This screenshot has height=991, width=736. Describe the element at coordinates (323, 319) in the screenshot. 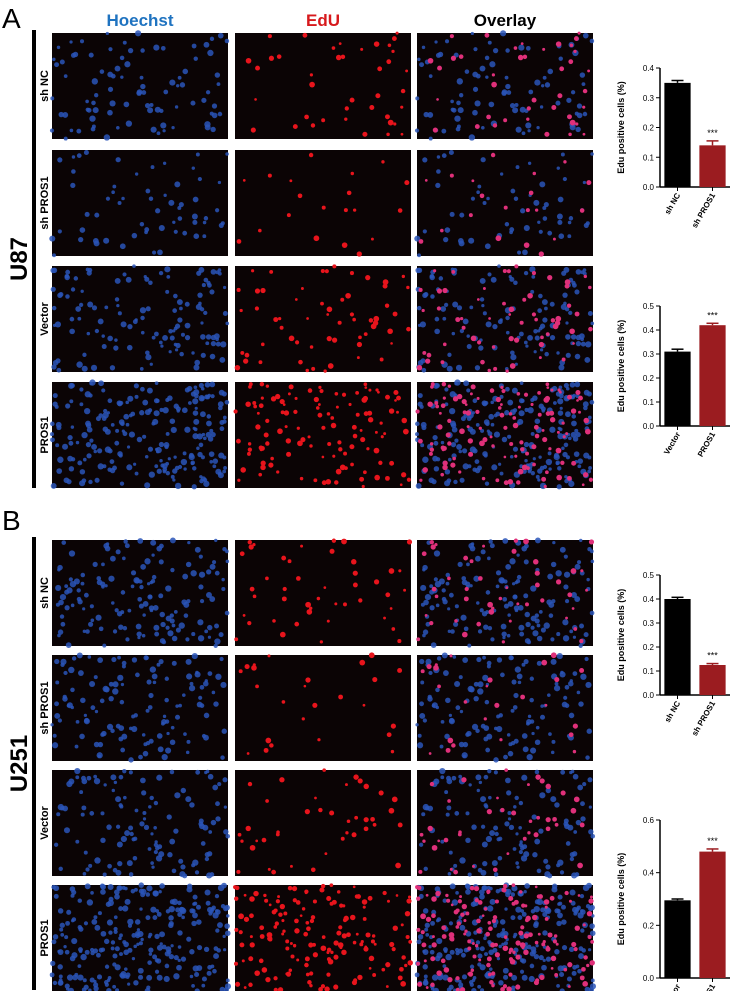

I see `micrograph` at that location.